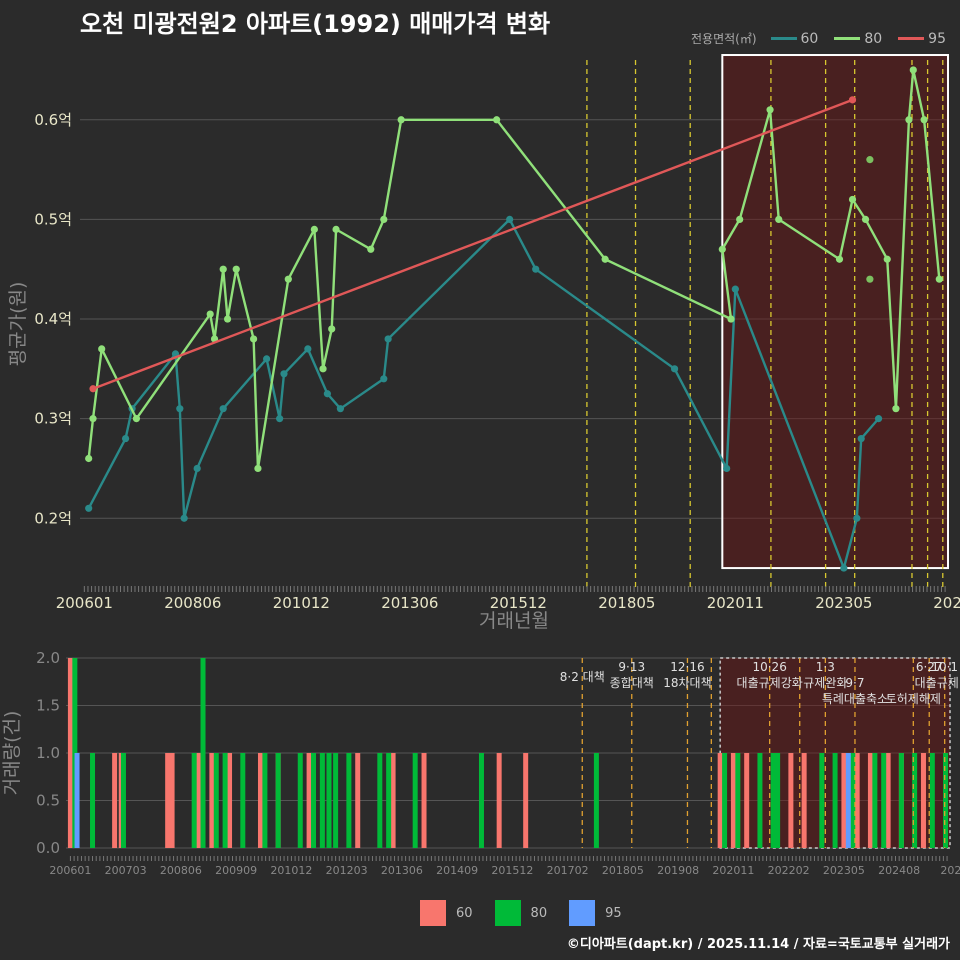  Describe the element at coordinates (512, 870) in the screenshot. I see `volume-x-tick: 201512` at that location.